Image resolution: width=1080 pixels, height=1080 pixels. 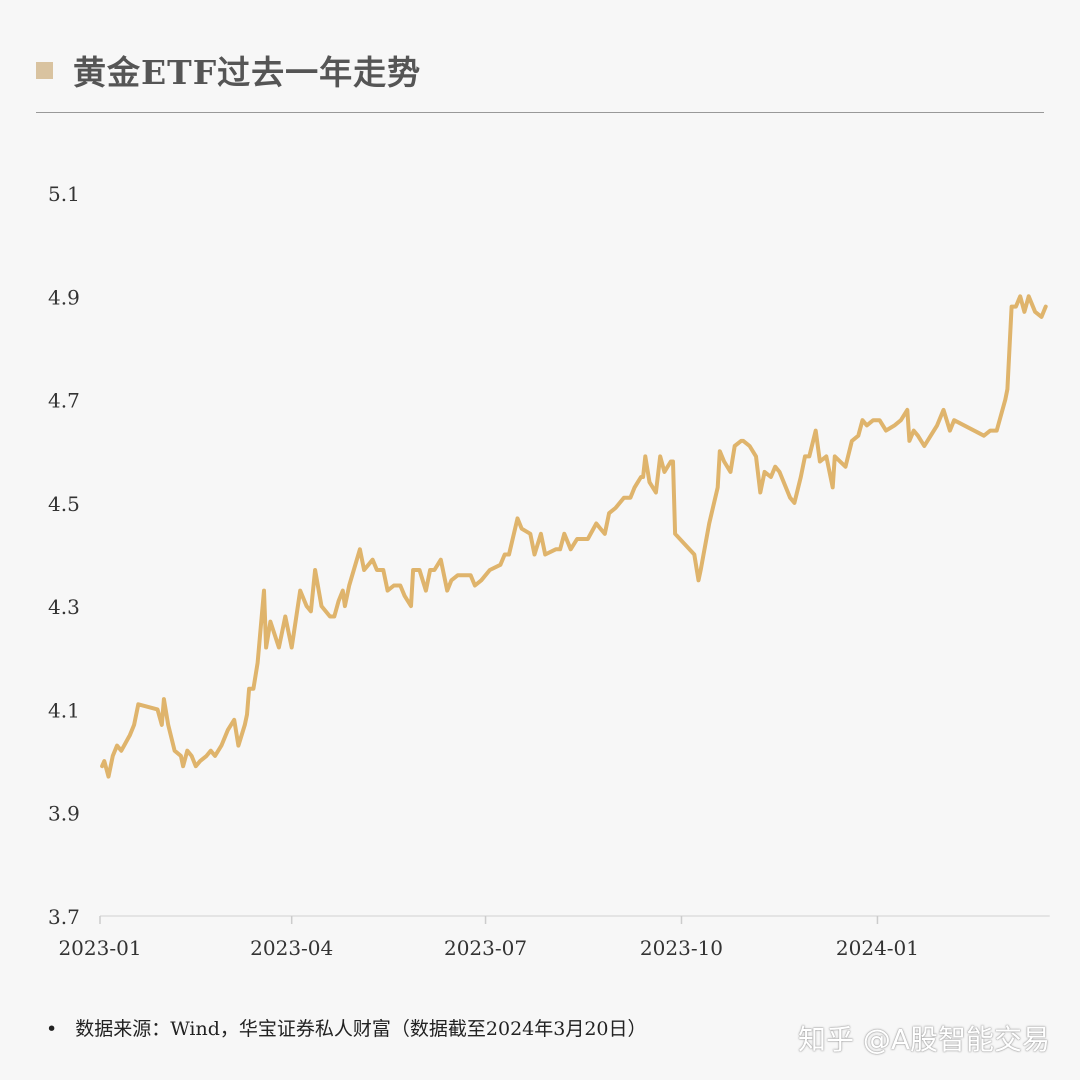 What do you see at coordinates (64, 504) in the screenshot?
I see `y-tick-label: 4.5` at bounding box center [64, 504].